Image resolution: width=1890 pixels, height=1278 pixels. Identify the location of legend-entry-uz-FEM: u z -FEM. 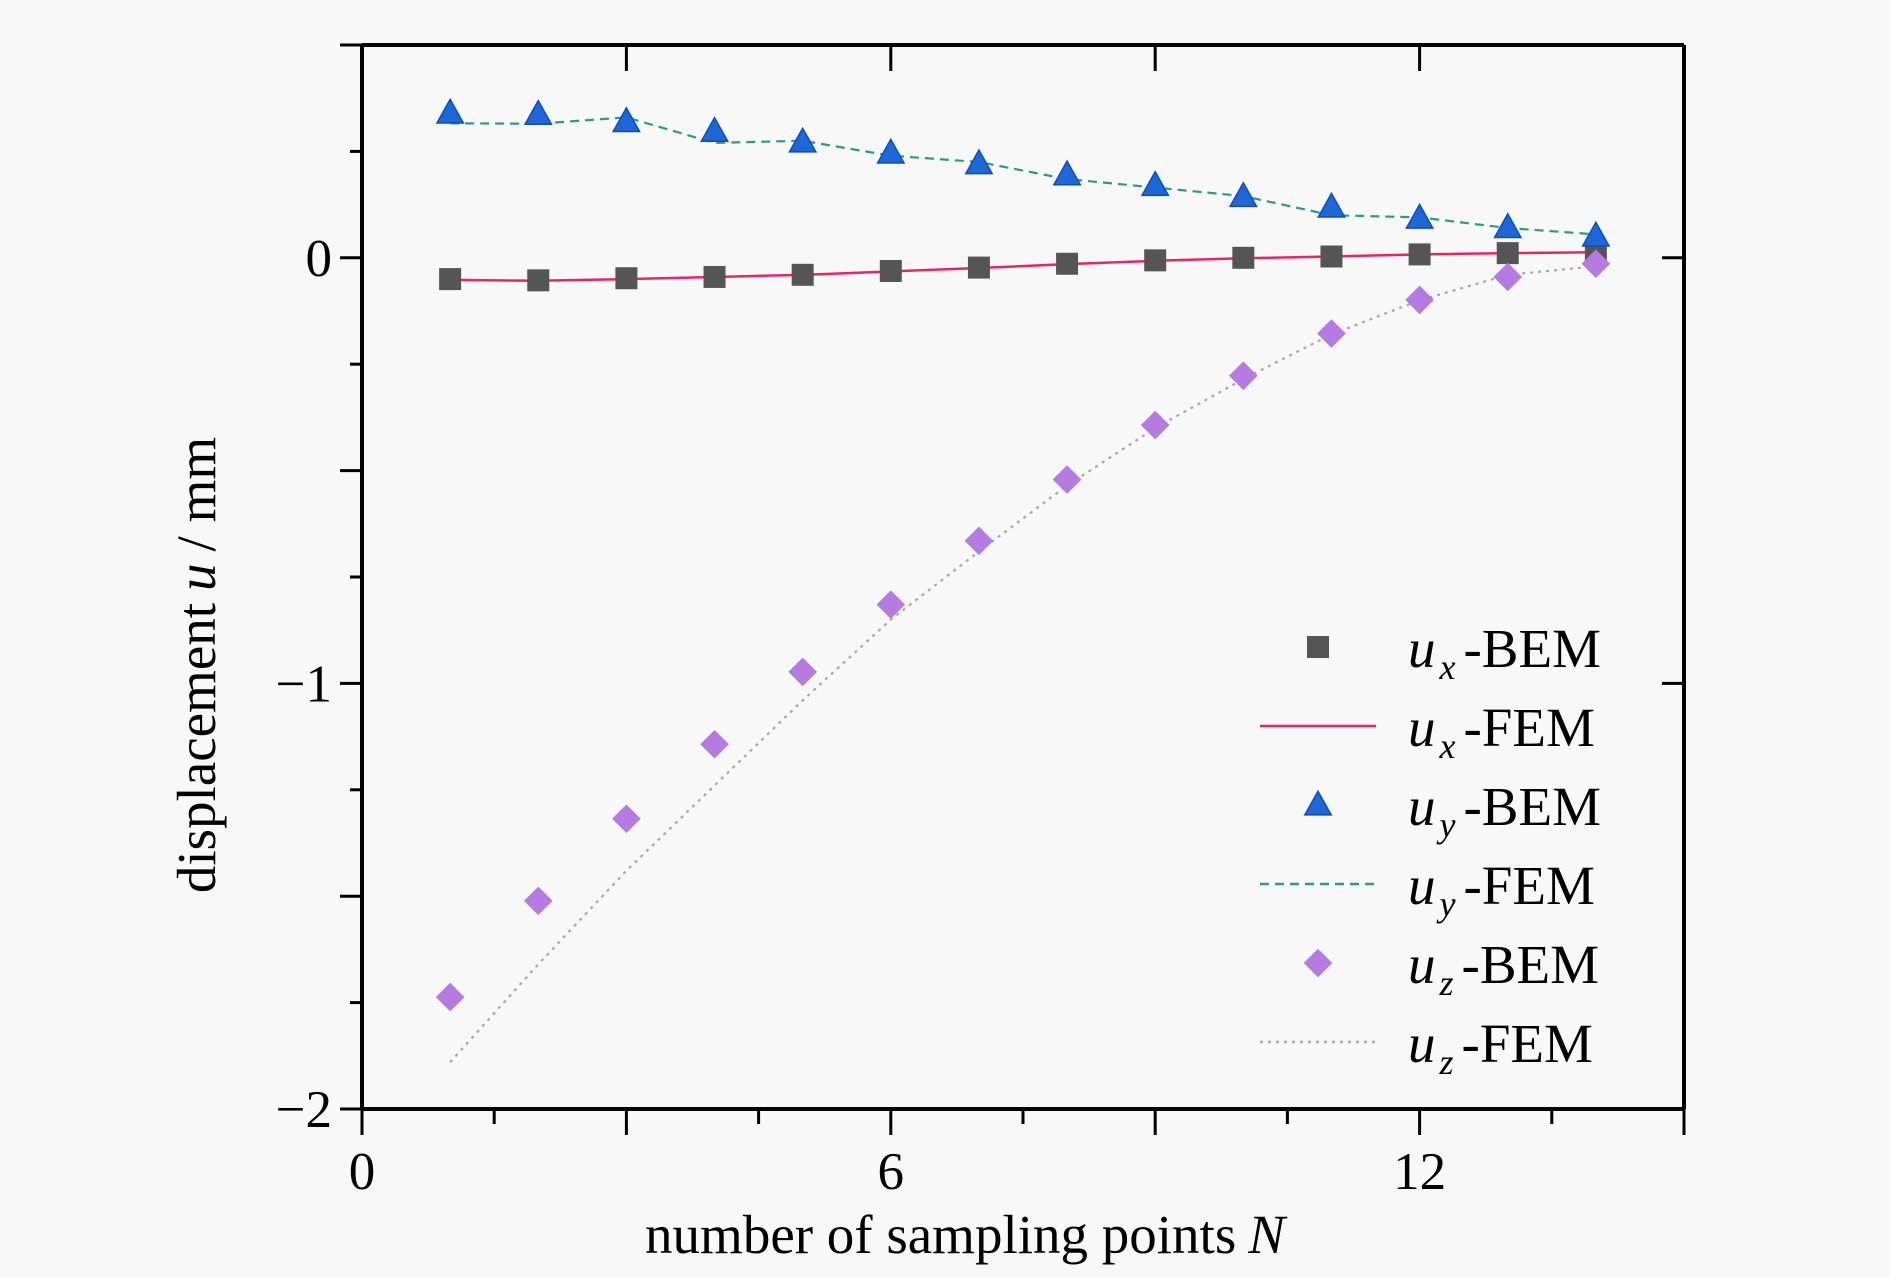
(1426, 1047).